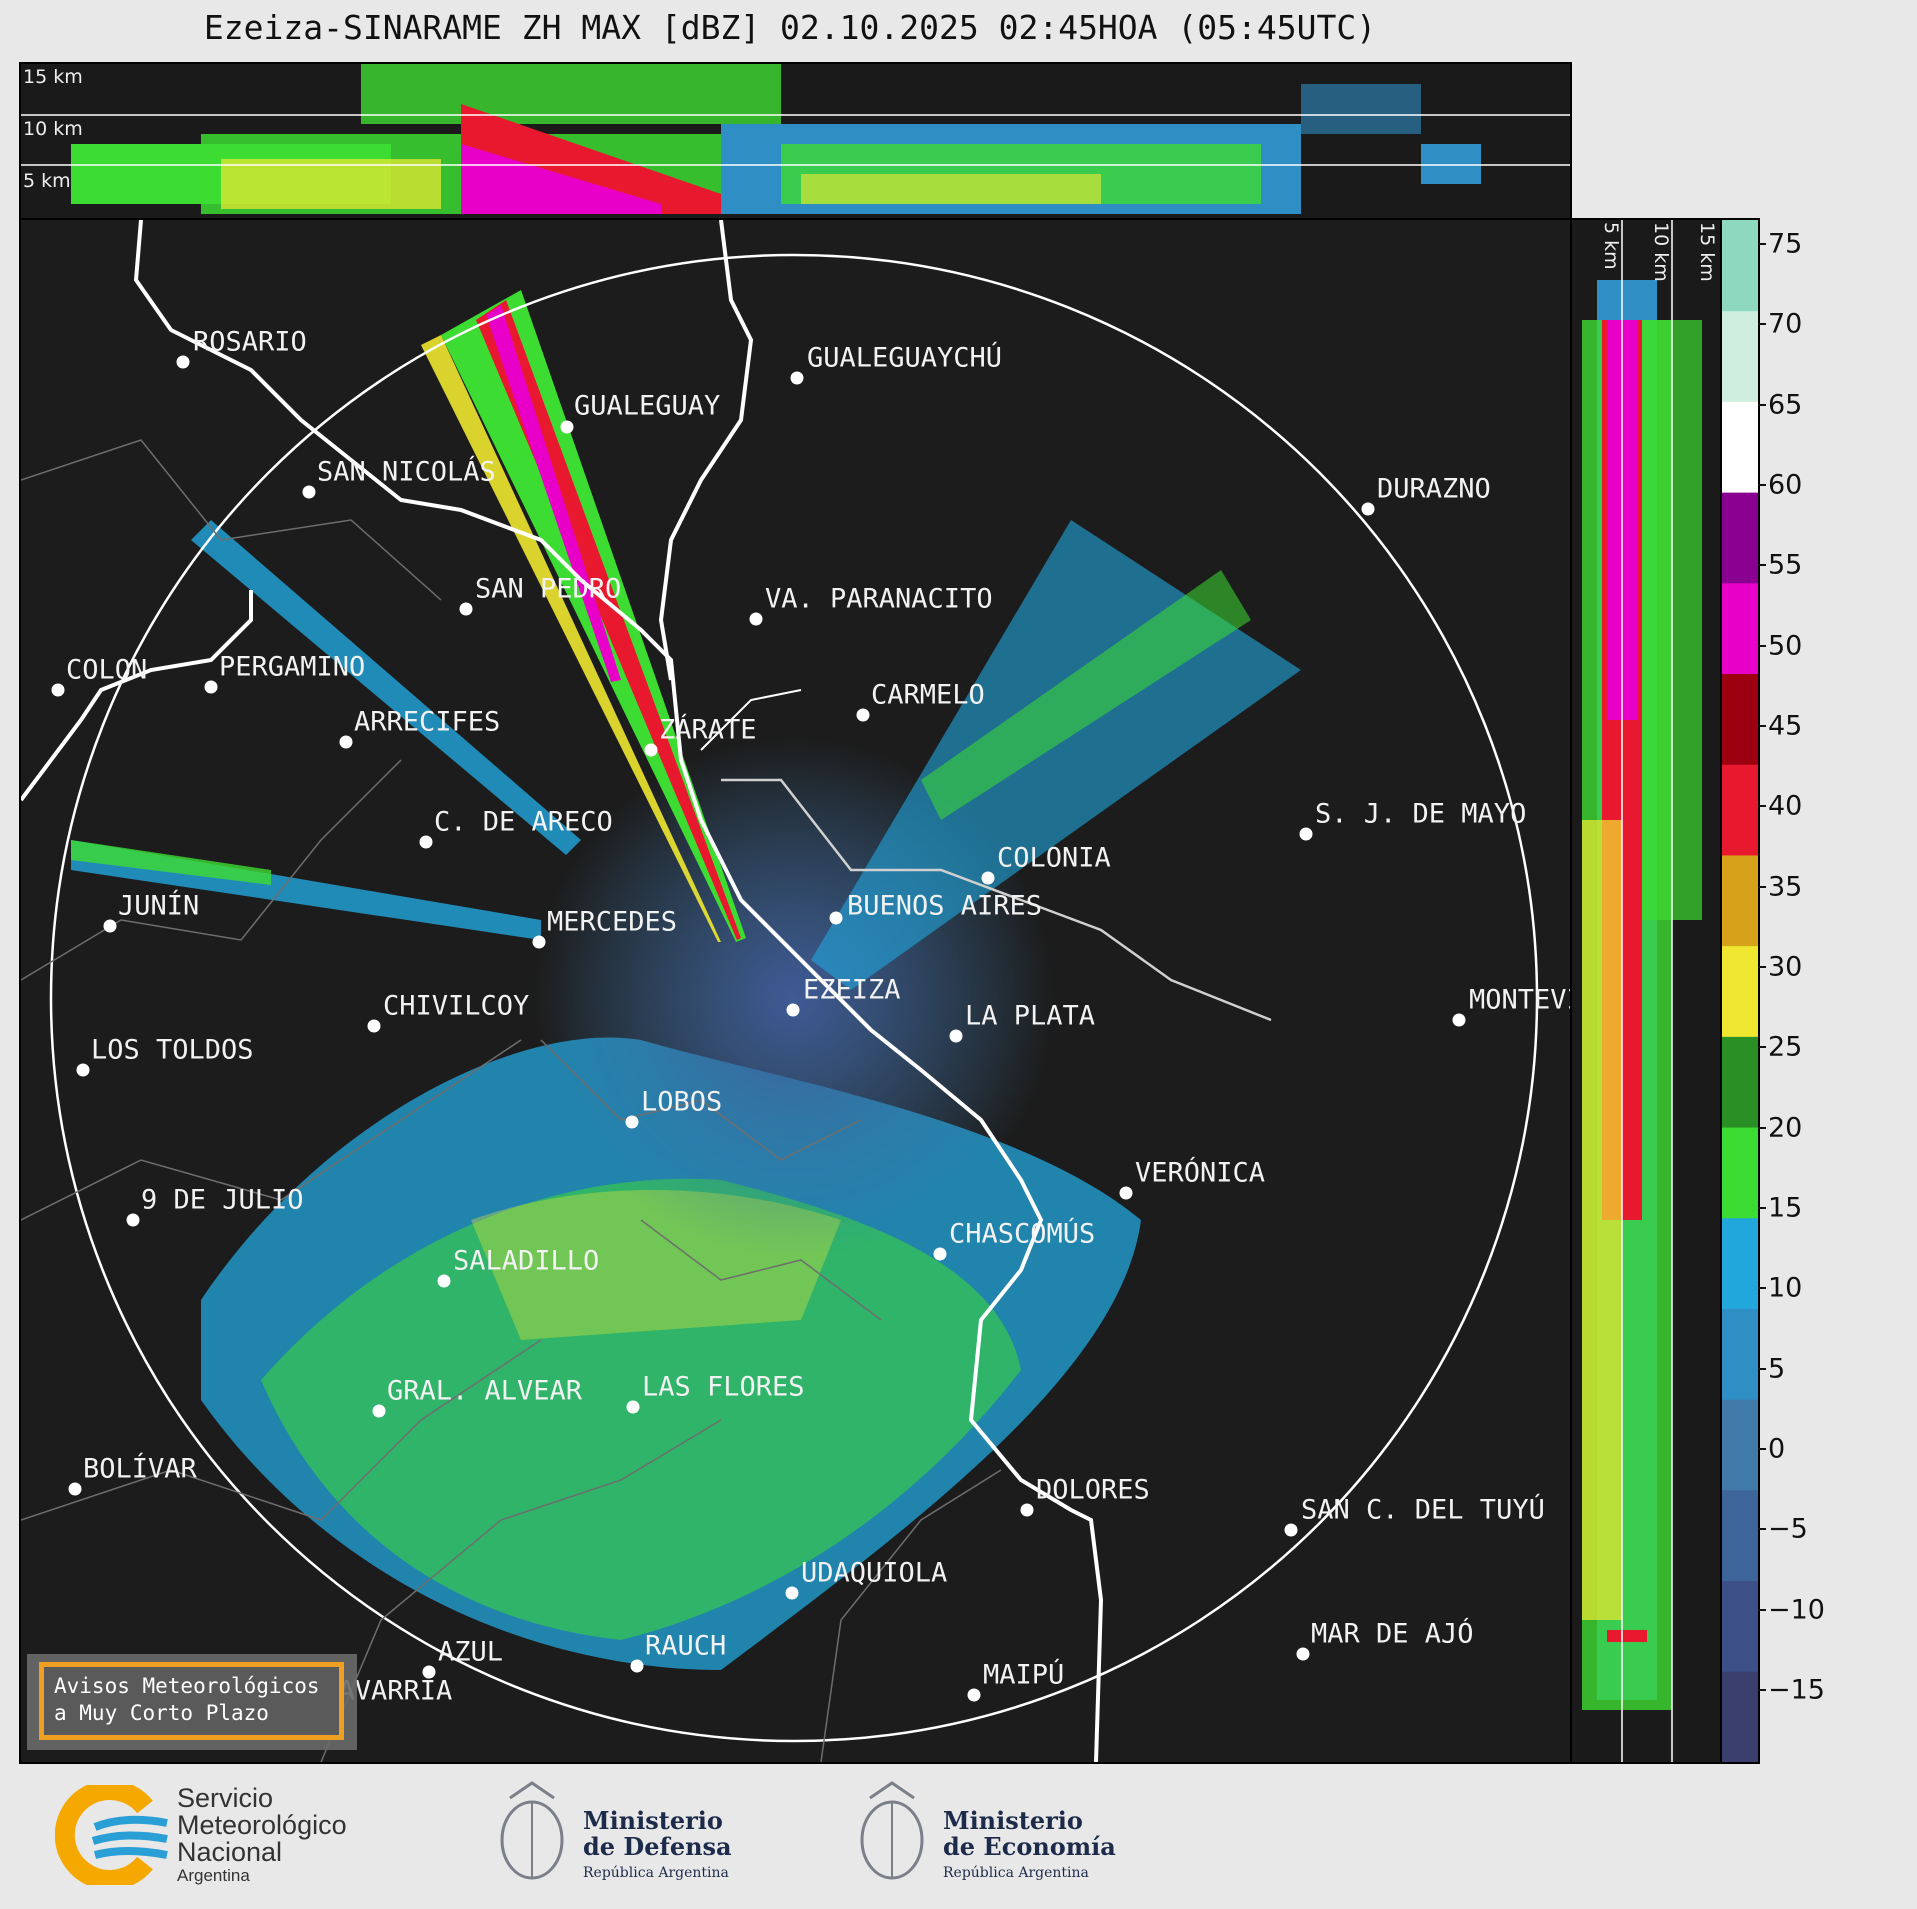 The image size is (1917, 1909). I want to click on defensa-line2: de Defensa, so click(657, 1846).